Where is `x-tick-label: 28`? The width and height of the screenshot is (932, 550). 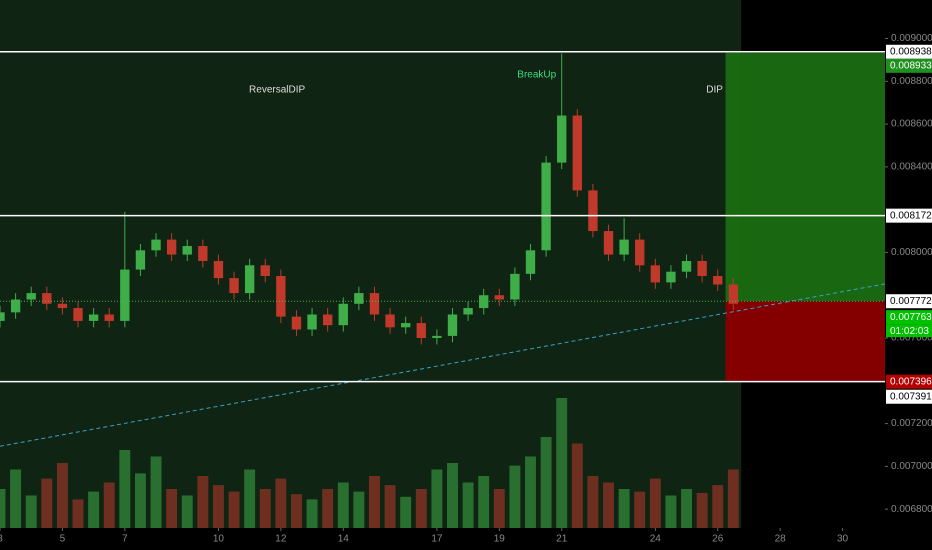 x-tick-label: 28 is located at coordinates (781, 539).